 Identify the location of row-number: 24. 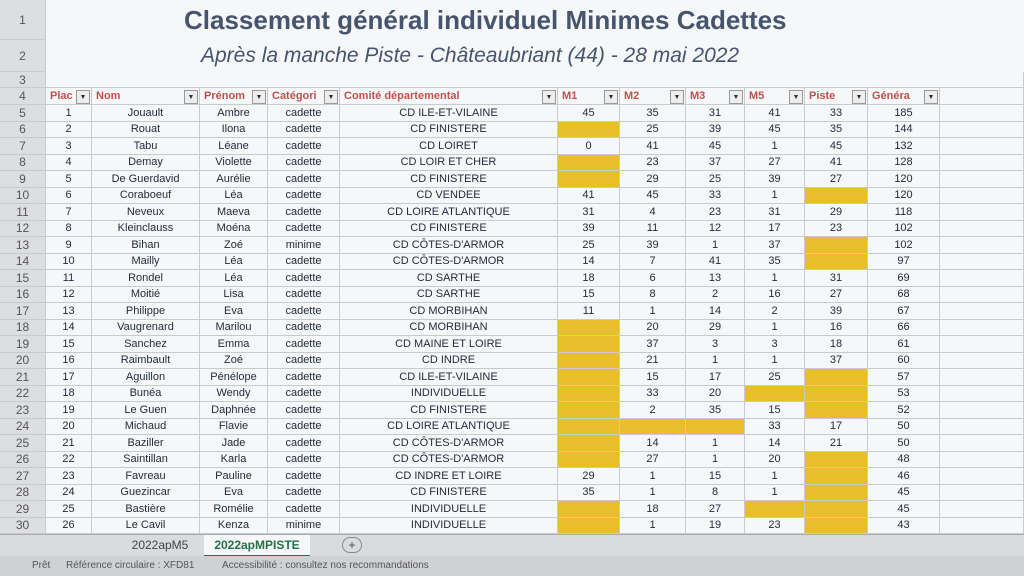
(23, 426).